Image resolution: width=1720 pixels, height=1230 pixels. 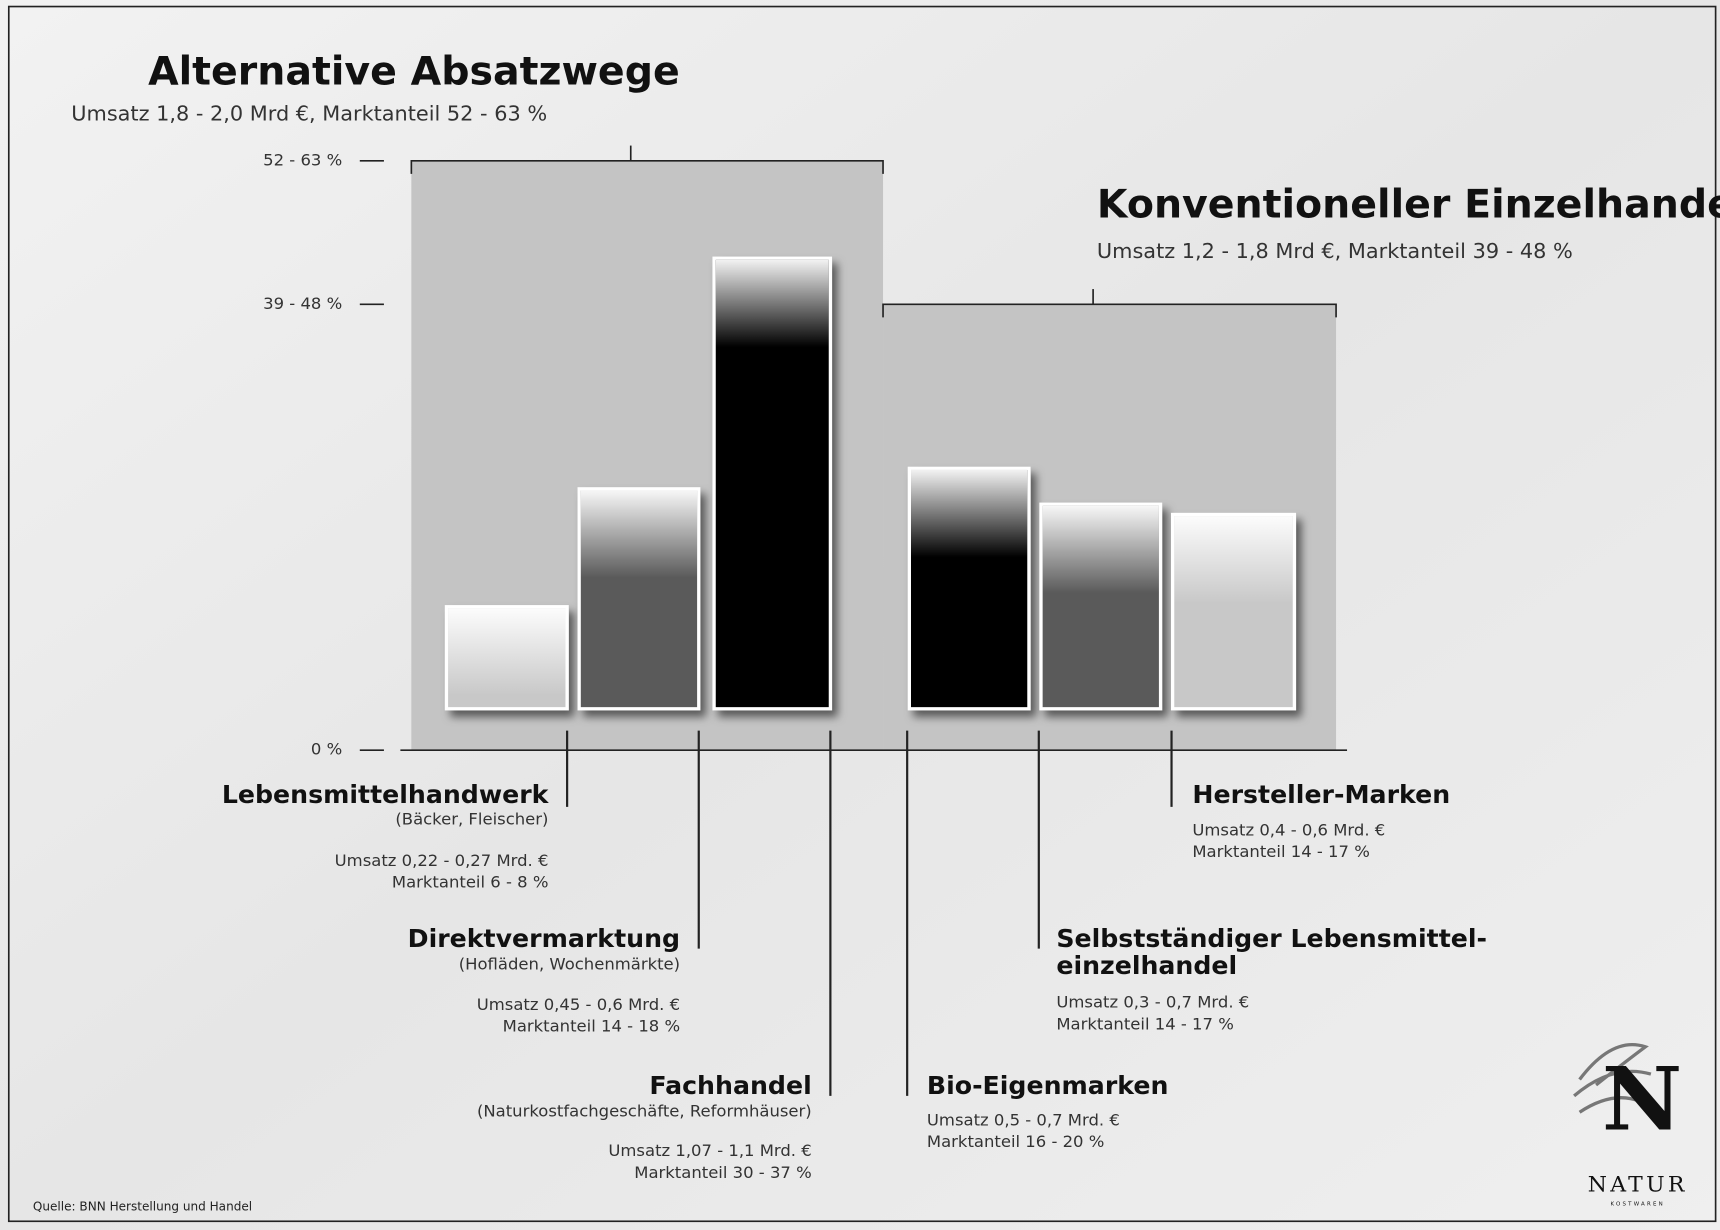 What do you see at coordinates (569, 964) in the screenshot?
I see `category-note: (Hofläden, Wochenmärkte)` at bounding box center [569, 964].